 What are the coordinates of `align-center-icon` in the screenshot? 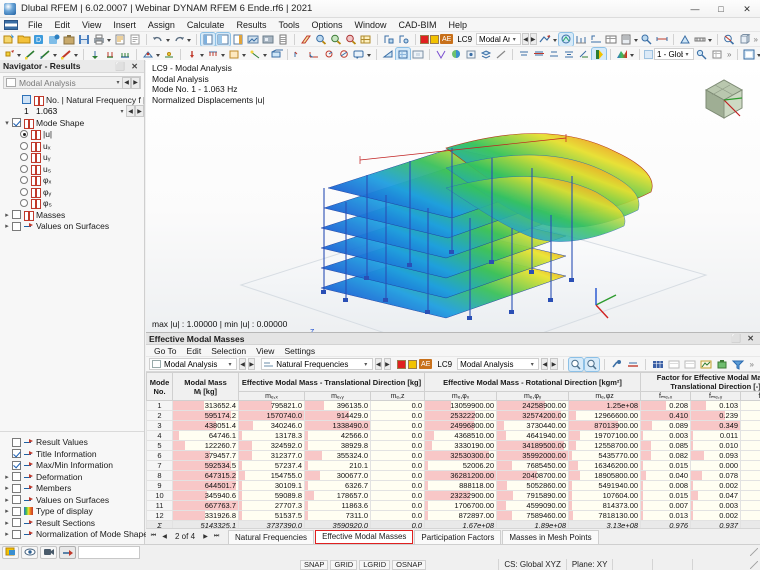 It's located at (539, 54).